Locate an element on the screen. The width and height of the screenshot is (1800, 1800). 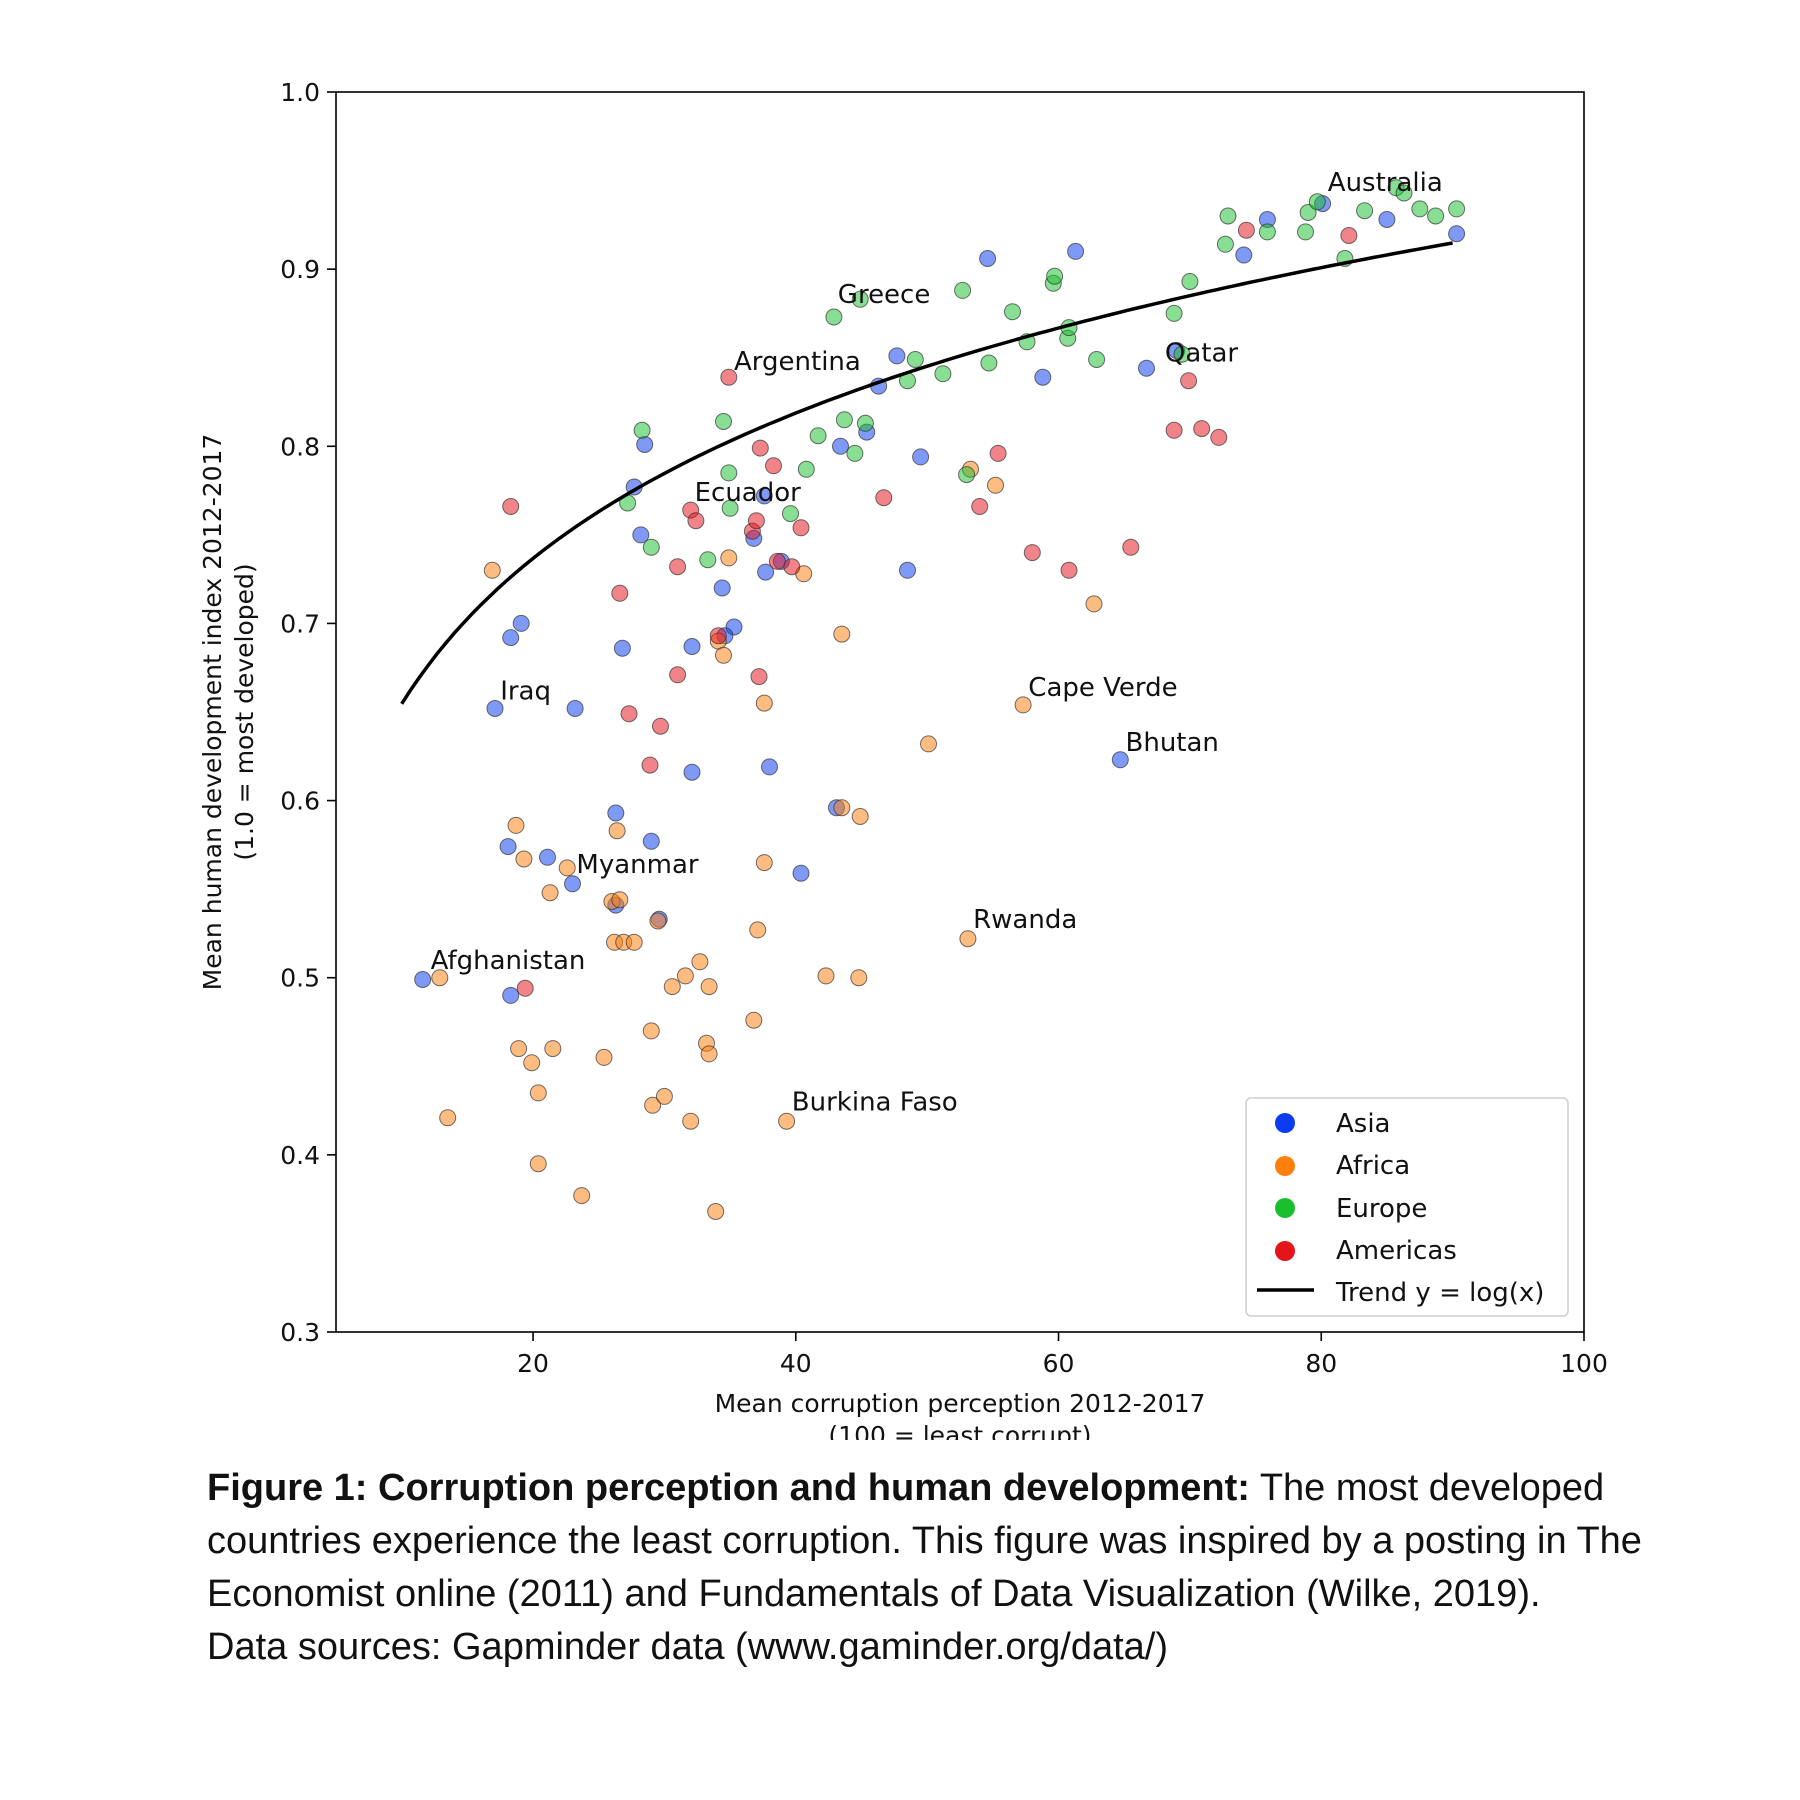
x-axis-ticks: 20 40 60 80 100 is located at coordinates (1062, 1355).